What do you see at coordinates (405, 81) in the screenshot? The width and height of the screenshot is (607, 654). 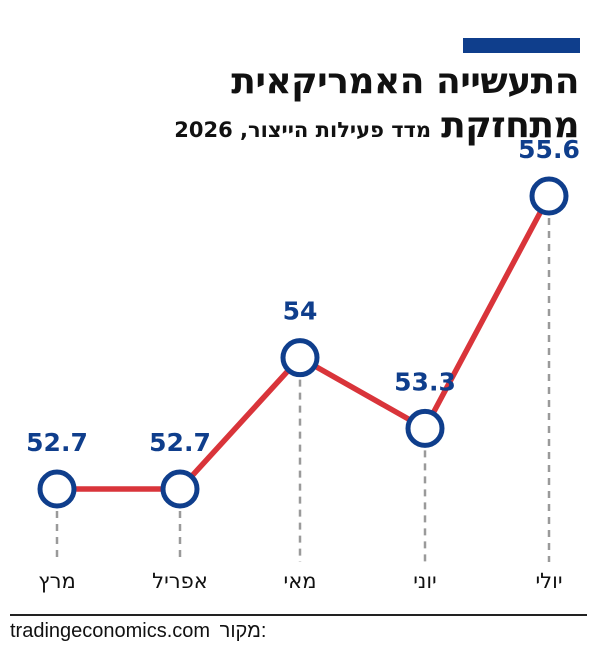 I see `title-line-1: התעשייה האמריקאית` at bounding box center [405, 81].